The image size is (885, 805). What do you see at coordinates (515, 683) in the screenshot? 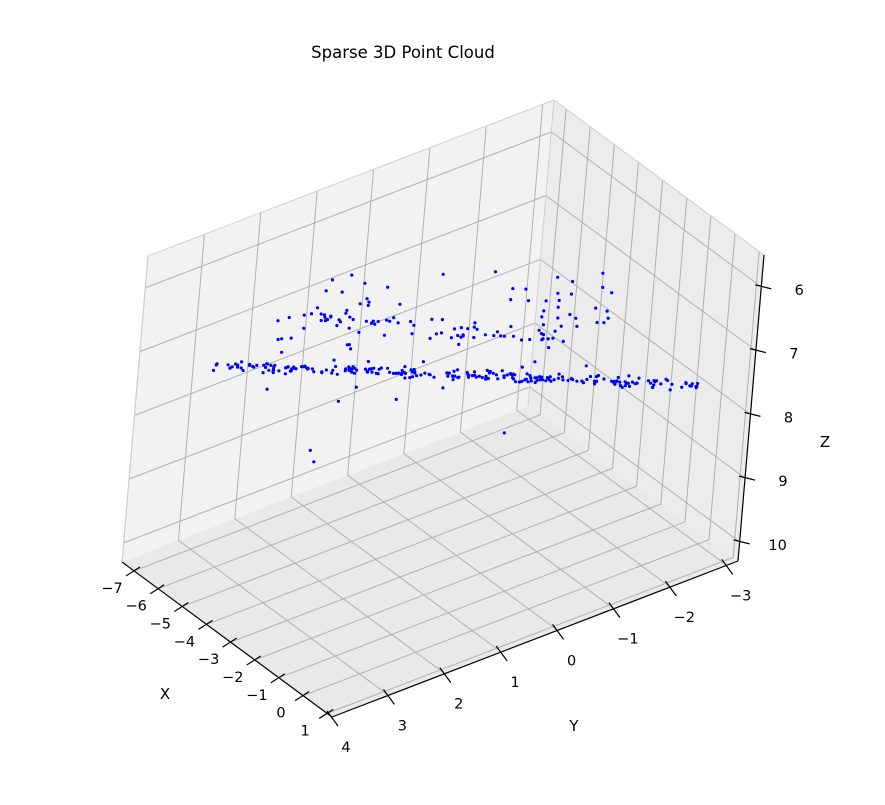
I see `y-tick-label: 1` at bounding box center [515, 683].